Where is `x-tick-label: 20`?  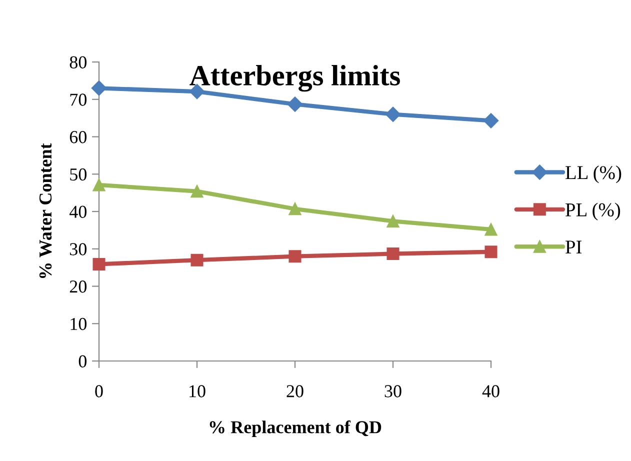
x-tick-label: 20 is located at coordinates (295, 391).